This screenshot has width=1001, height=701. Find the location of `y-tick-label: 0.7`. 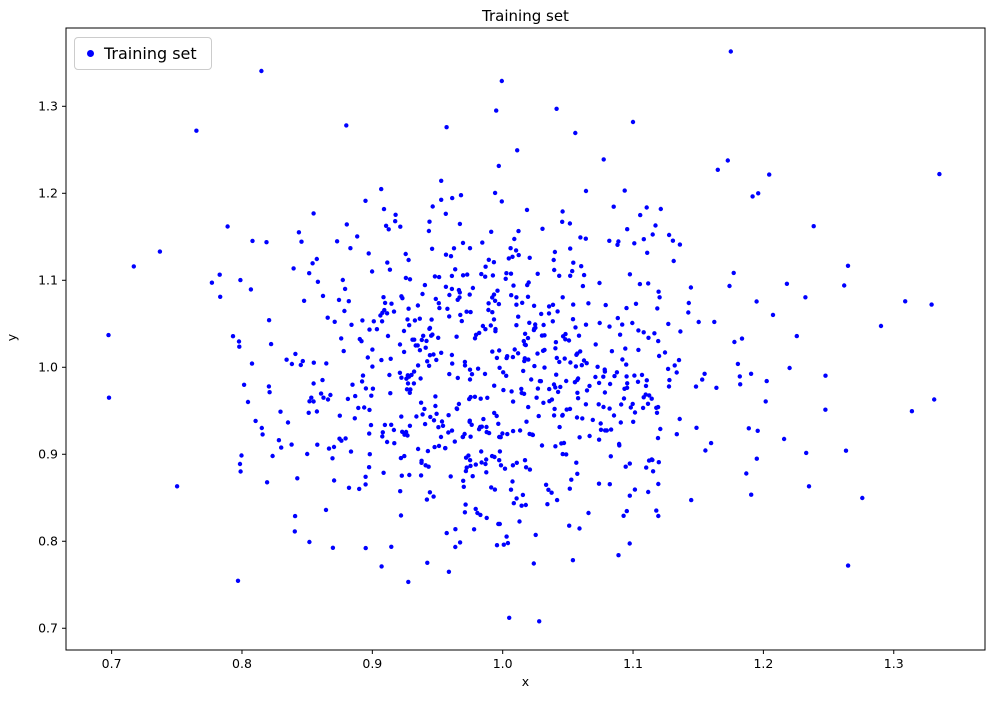

y-tick-label: 0.7 is located at coordinates (48, 627).